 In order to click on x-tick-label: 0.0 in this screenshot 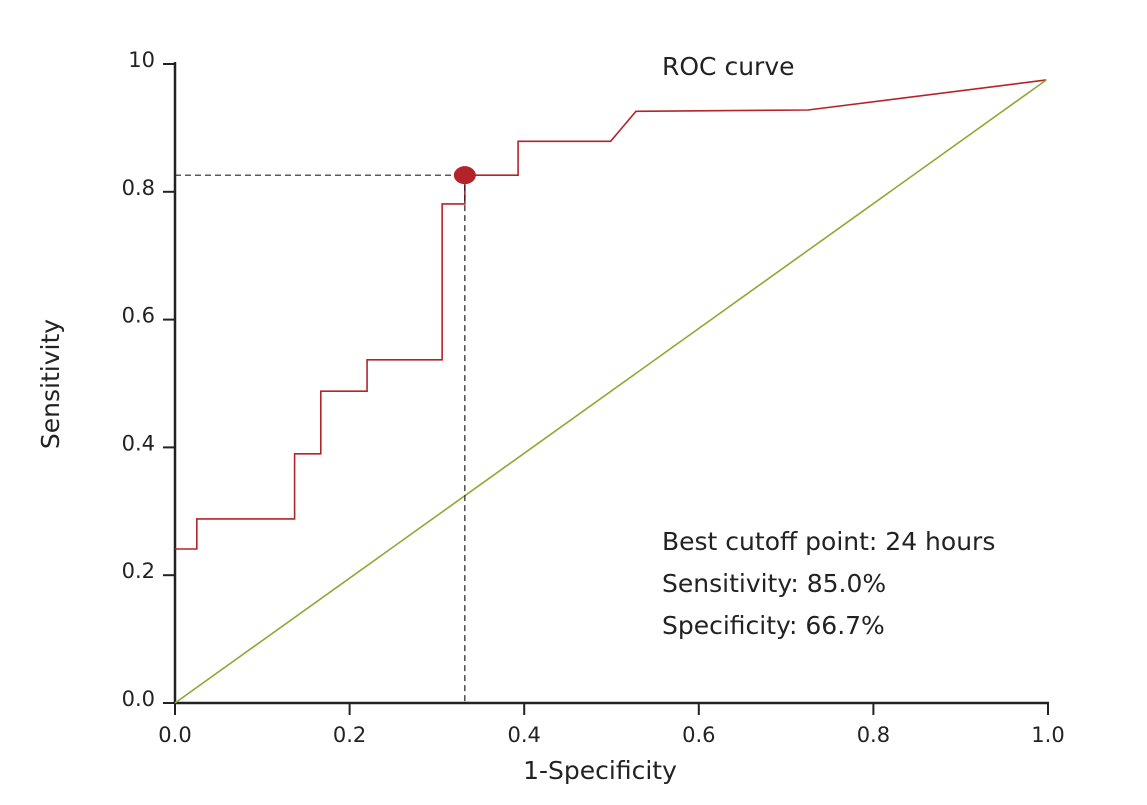, I will do `click(174, 735)`.